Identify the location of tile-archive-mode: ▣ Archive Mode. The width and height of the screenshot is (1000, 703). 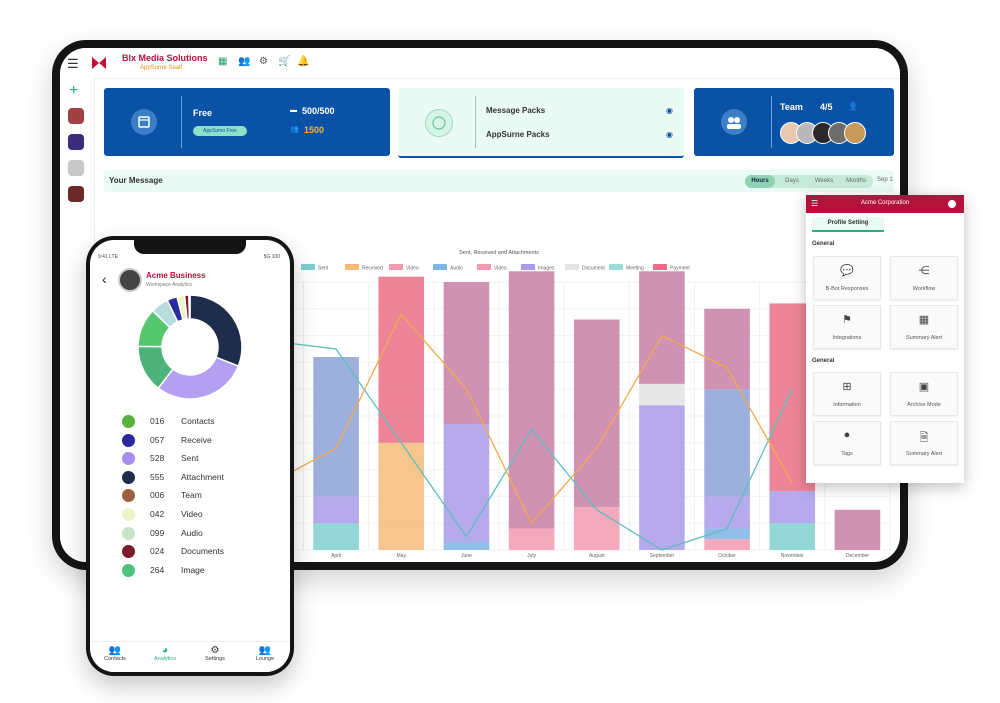
(924, 394).